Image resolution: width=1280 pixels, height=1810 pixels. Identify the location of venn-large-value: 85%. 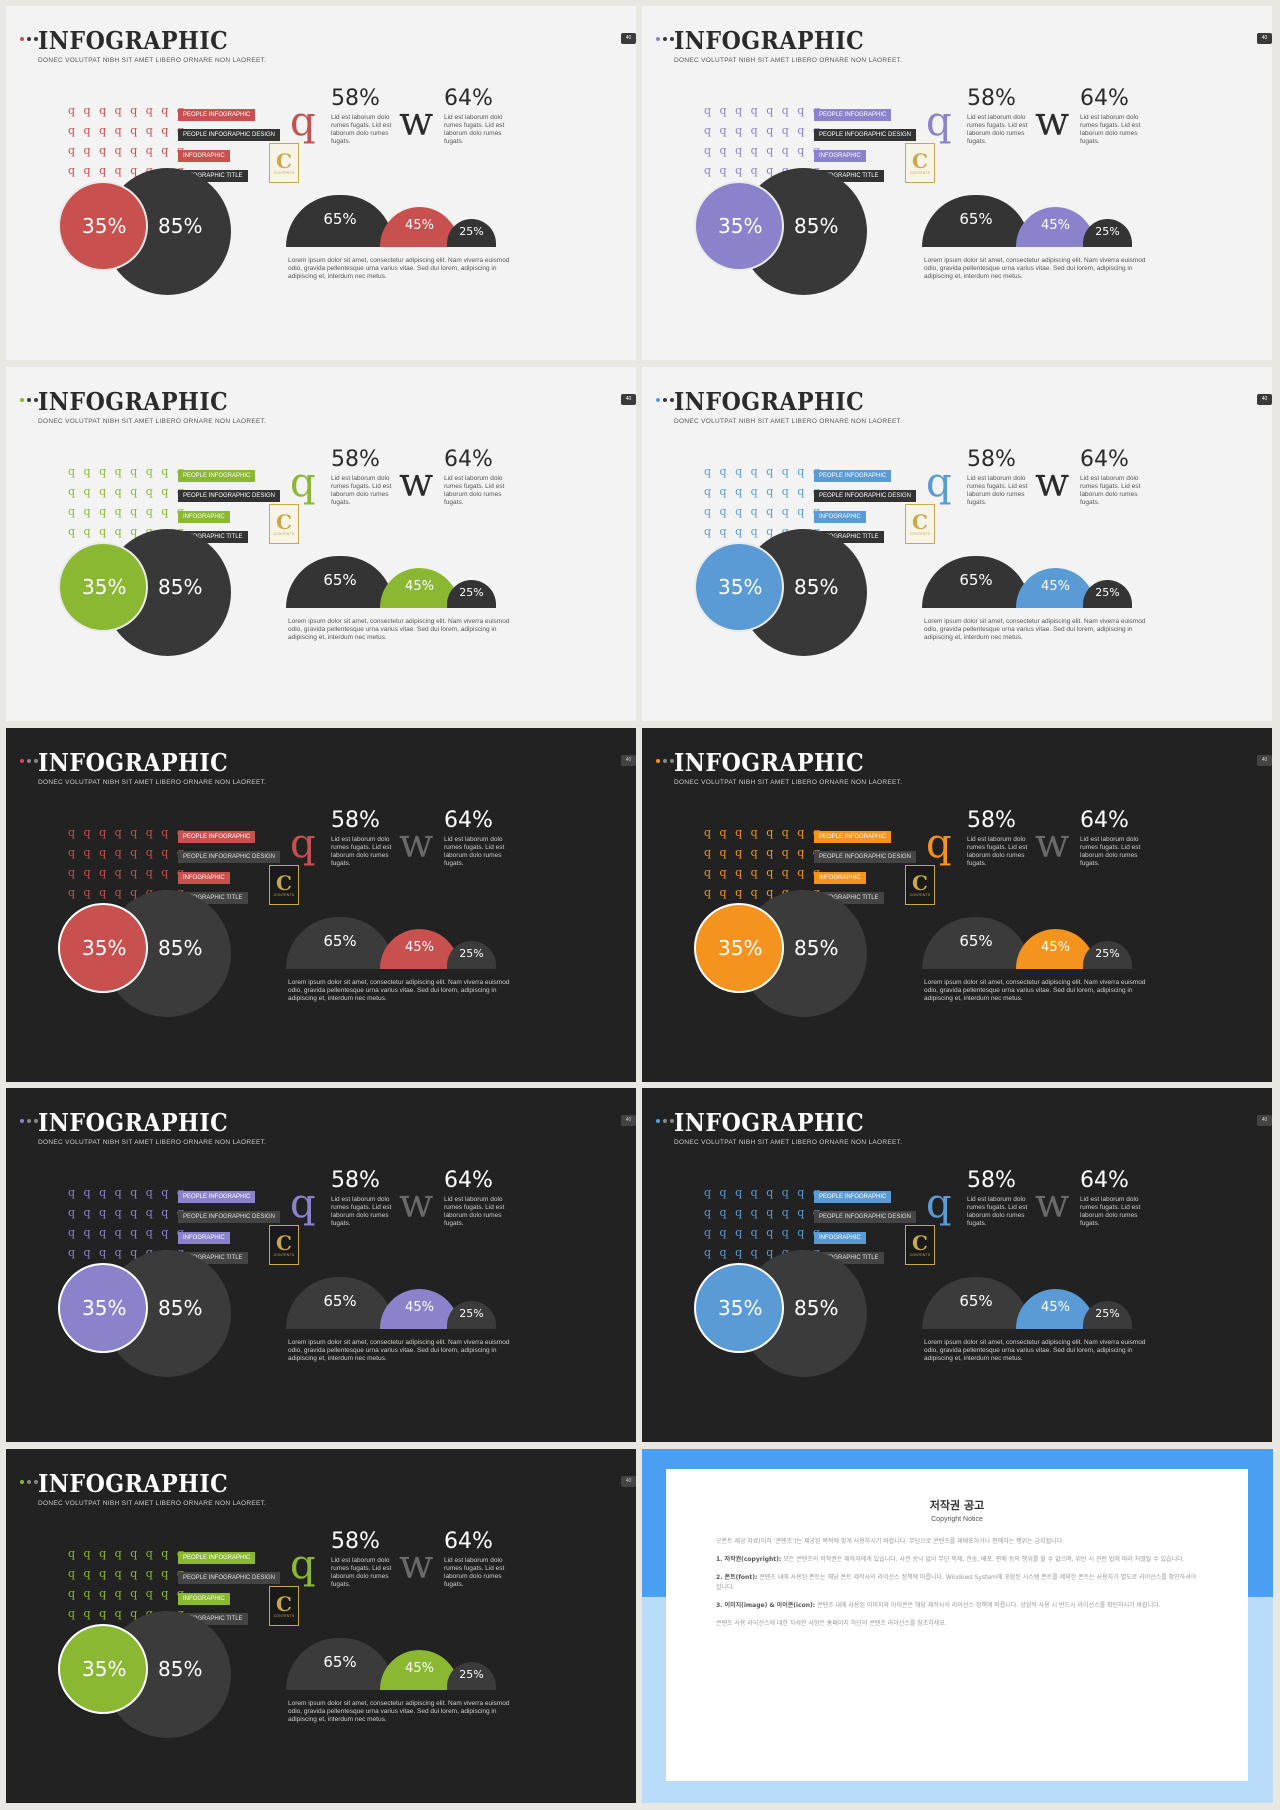
(816, 226).